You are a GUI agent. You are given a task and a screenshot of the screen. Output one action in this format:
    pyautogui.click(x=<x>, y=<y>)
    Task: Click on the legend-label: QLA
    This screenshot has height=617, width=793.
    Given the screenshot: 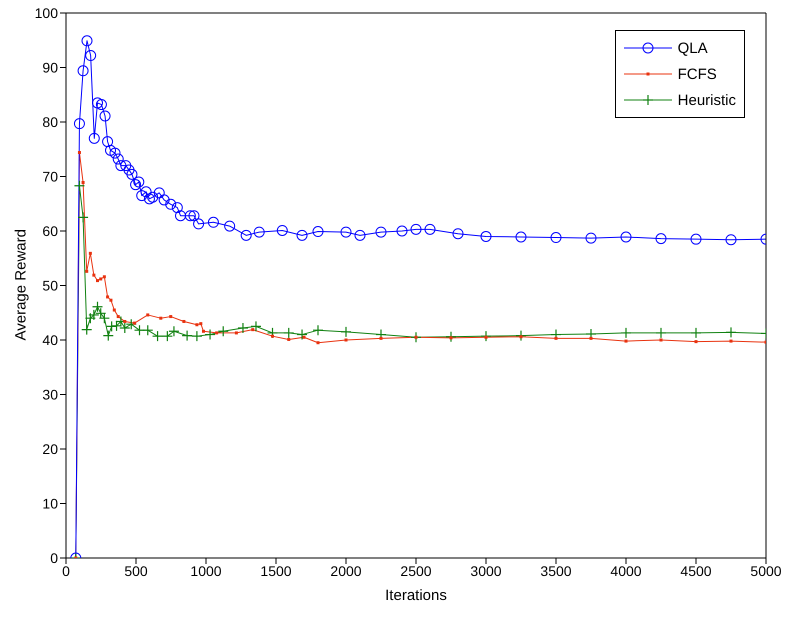 What is the action you would take?
    pyautogui.click(x=693, y=48)
    